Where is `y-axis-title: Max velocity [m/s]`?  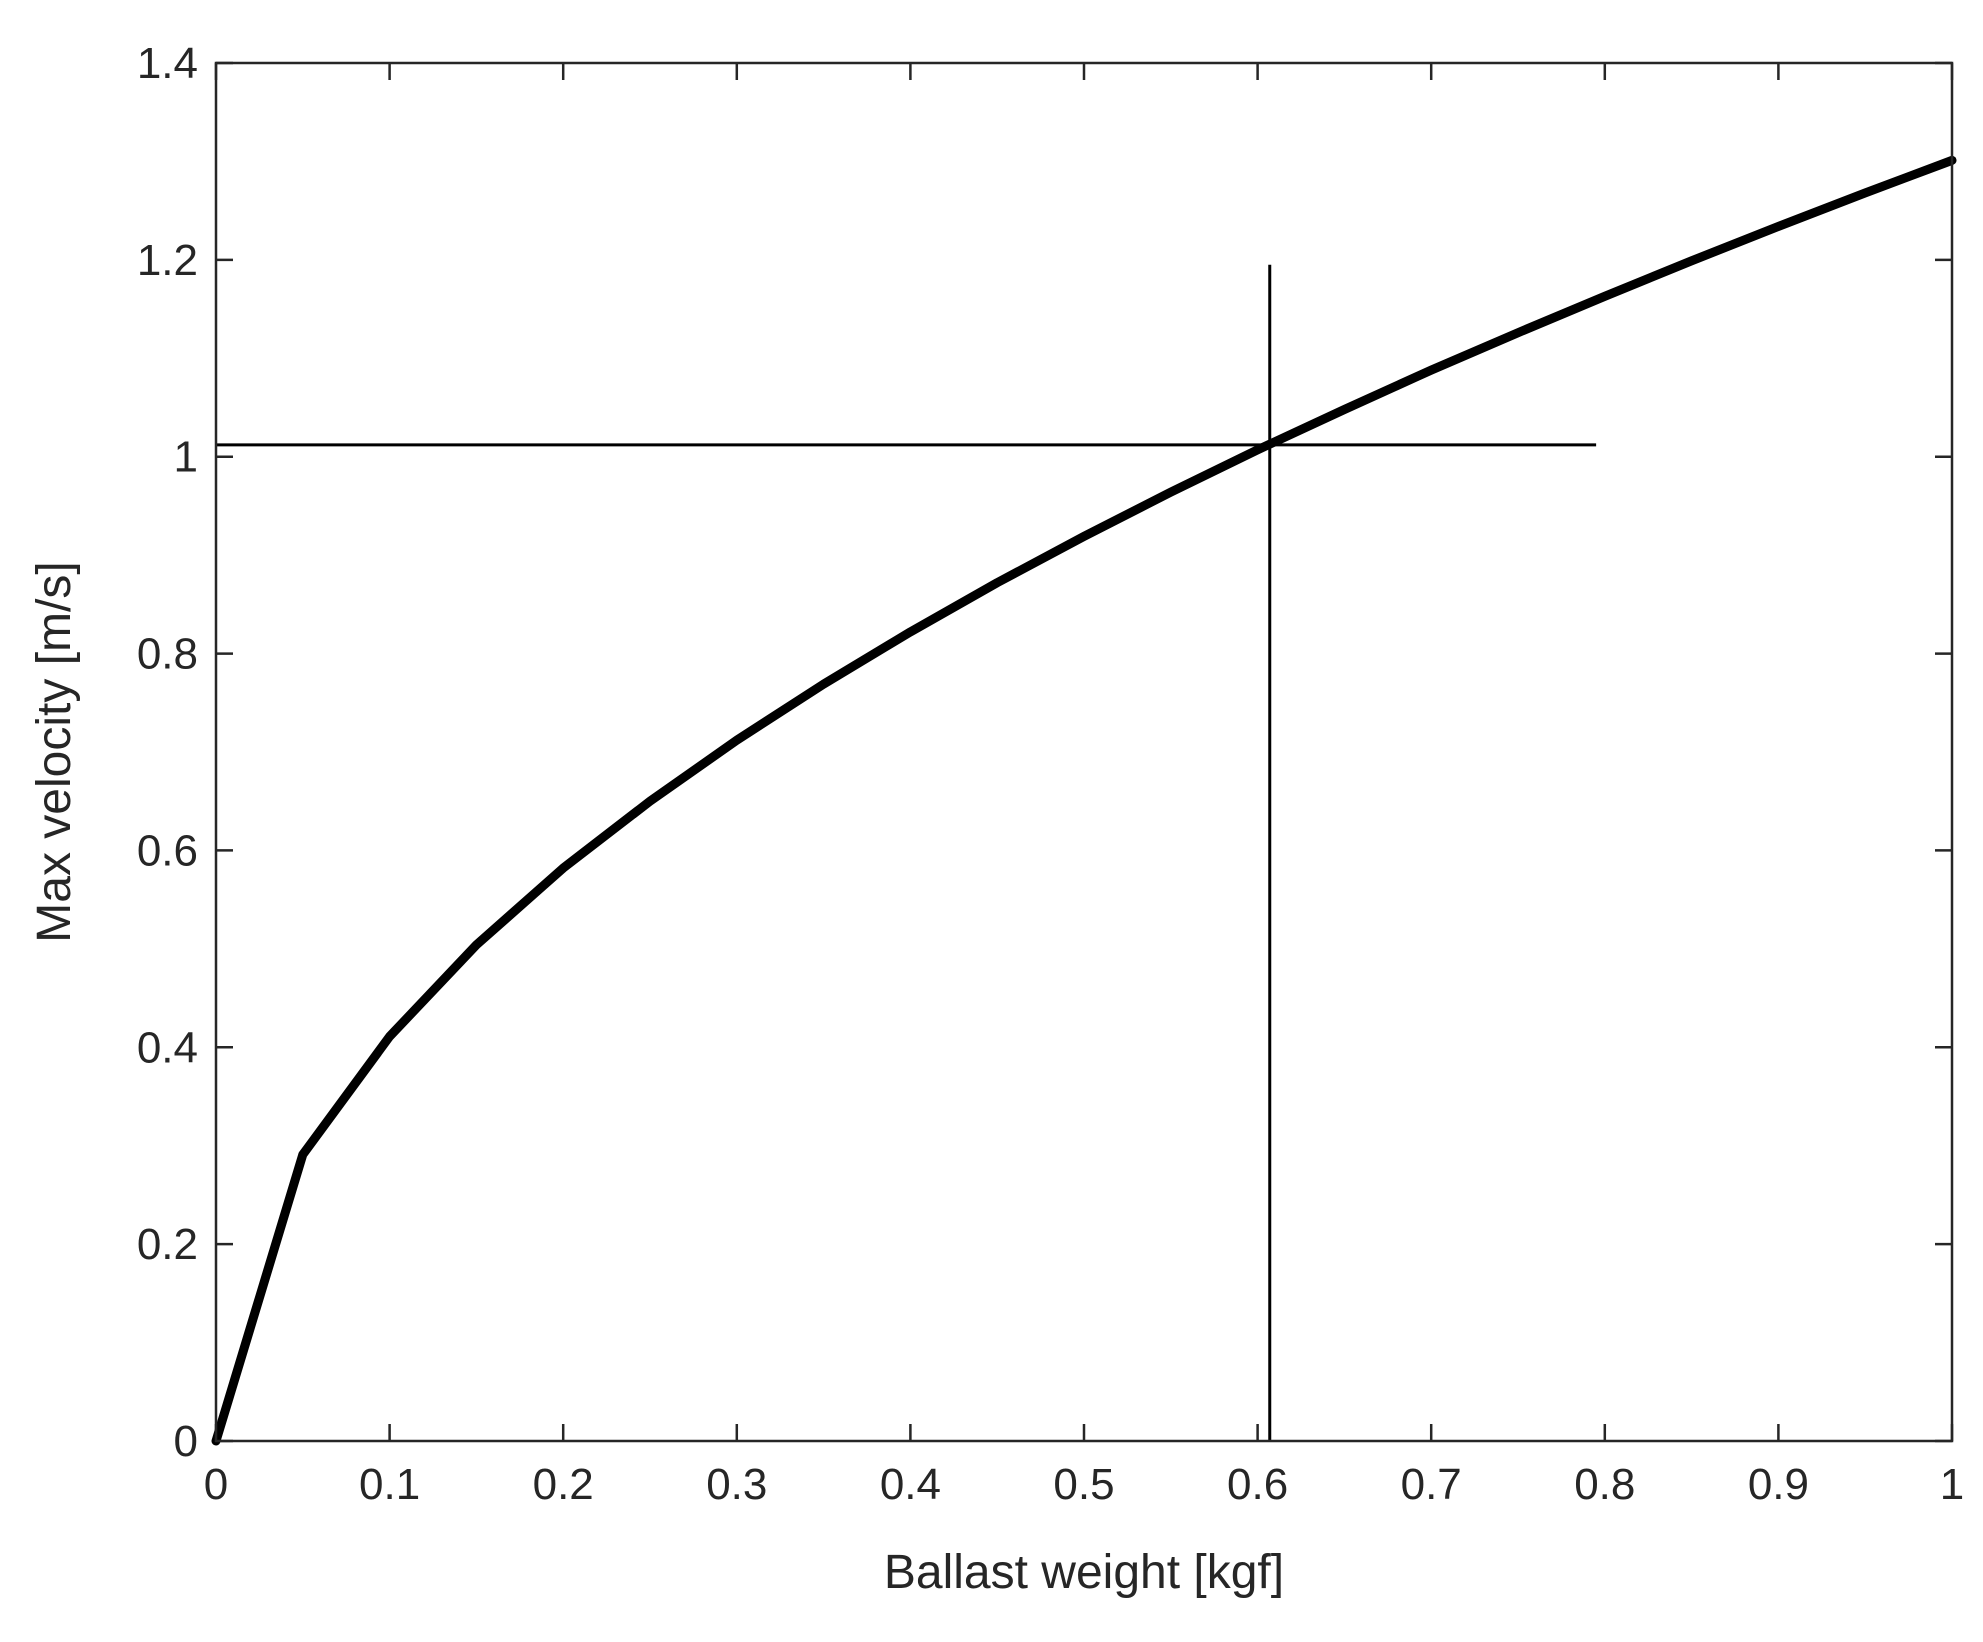 y-axis-title: Max velocity [m/s] is located at coordinates (54, 751).